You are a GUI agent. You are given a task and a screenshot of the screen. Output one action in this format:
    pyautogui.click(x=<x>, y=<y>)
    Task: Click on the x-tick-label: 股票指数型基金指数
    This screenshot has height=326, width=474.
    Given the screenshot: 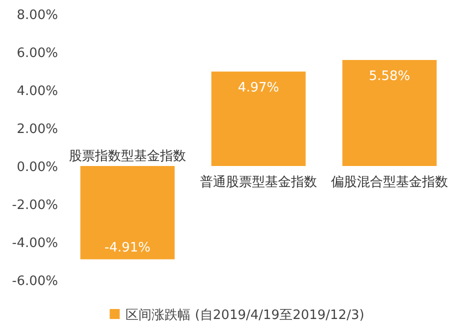 What is the action you would take?
    pyautogui.click(x=127, y=156)
    